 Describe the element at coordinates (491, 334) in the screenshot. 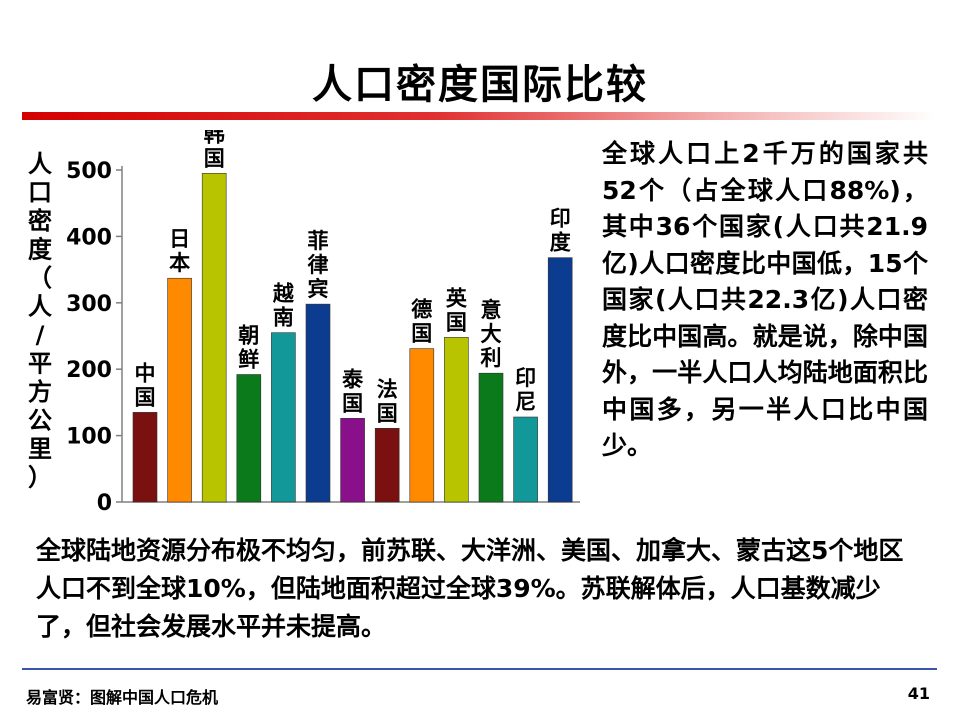

I see `category-label-11: 意大利` at that location.